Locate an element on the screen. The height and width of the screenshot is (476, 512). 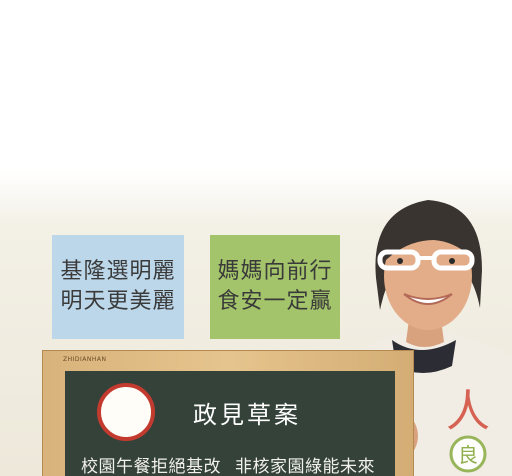
slogan-card-moms: 媽媽向前行 食安一定贏 is located at coordinates (275, 287).